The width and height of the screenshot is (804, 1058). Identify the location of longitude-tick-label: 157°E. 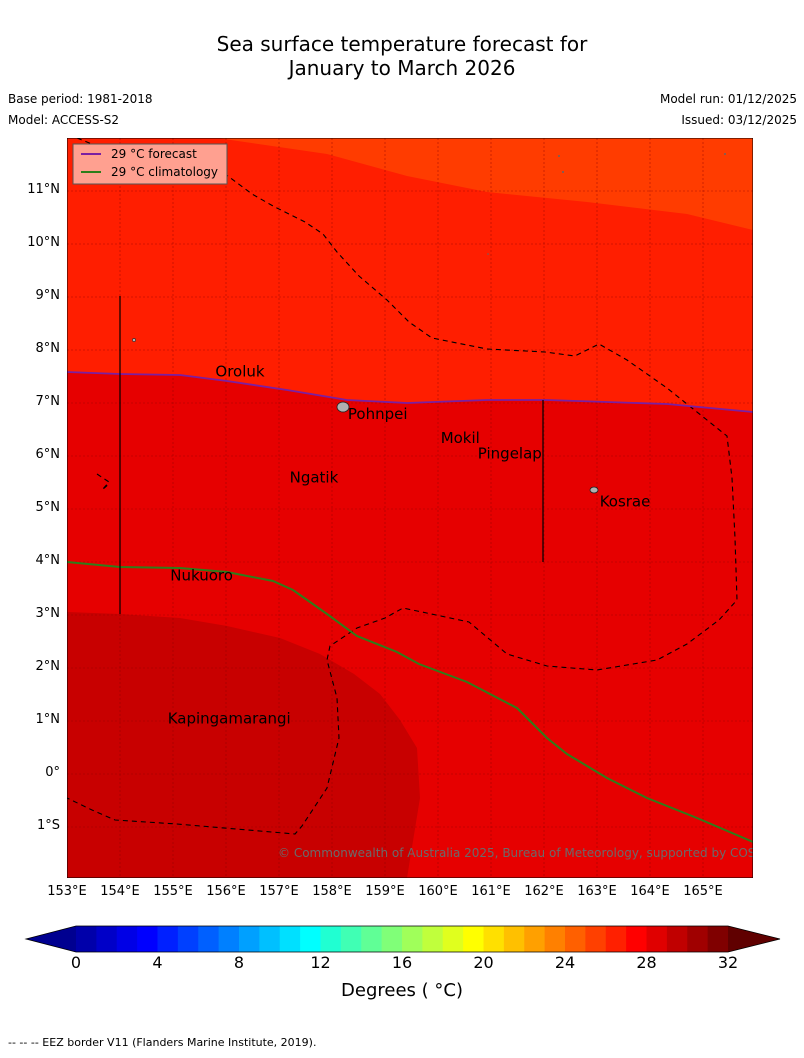
(279, 891).